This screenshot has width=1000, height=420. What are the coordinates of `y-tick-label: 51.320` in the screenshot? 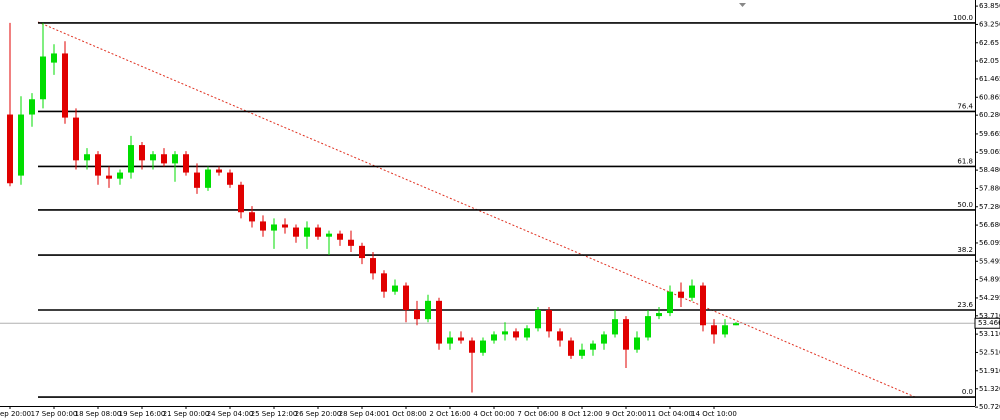 It's located at (989, 389).